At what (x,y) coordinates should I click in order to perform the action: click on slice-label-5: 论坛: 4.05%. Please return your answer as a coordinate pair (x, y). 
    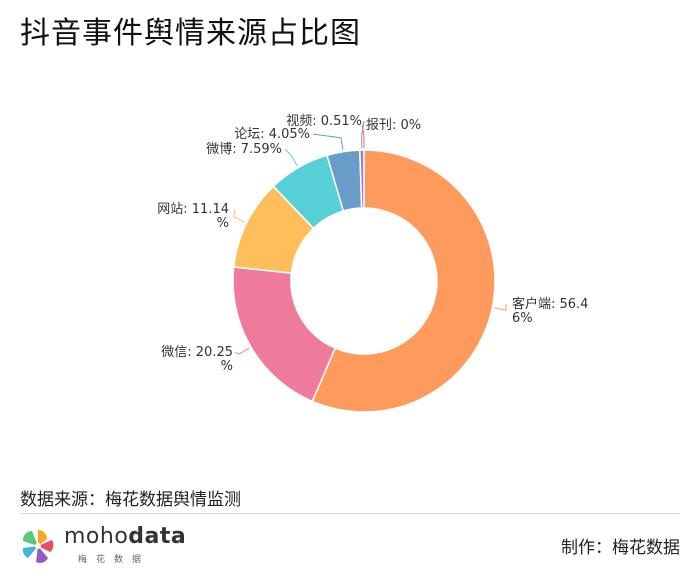
    Looking at the image, I should click on (272, 134).